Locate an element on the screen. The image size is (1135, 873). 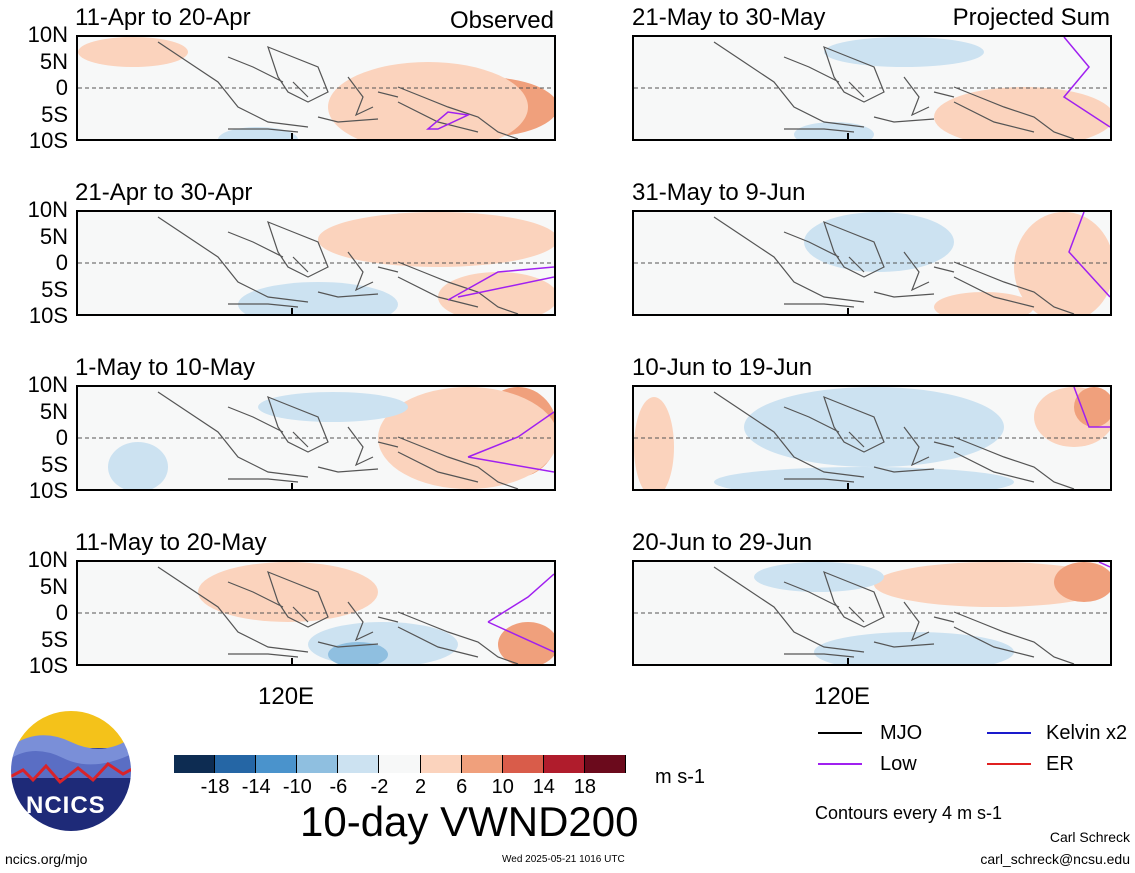
panel-title: 21-Apr to 30-Apr is located at coordinates (164, 192).